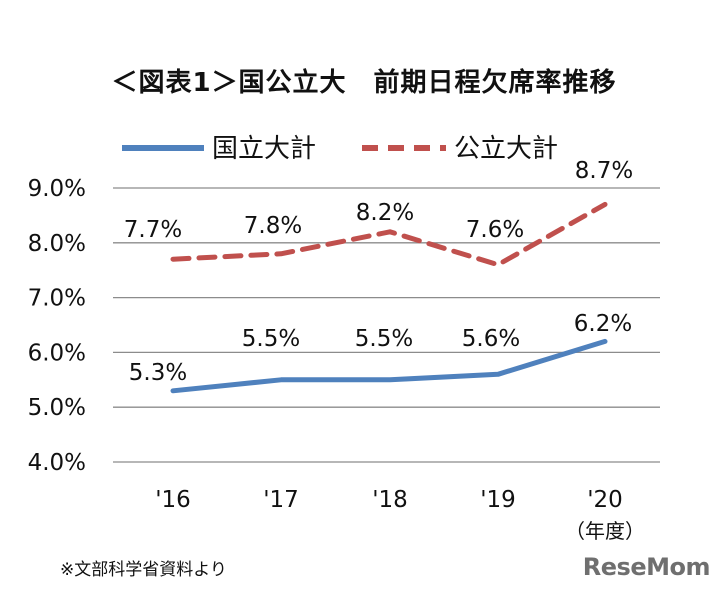 The image size is (728, 590). Describe the element at coordinates (273, 226) in the screenshot. I see `data-label: 7.8%` at that location.